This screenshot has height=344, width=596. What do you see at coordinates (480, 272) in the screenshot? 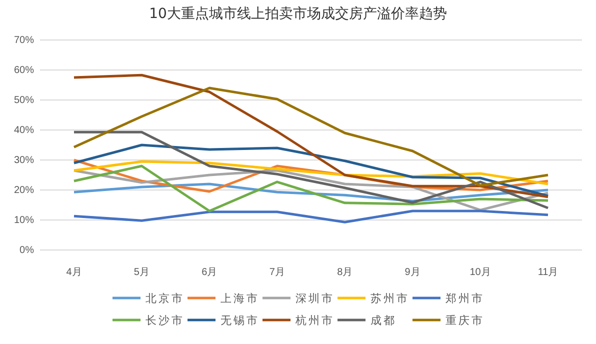
I see `x-tick-label: 10月` at bounding box center [480, 272].